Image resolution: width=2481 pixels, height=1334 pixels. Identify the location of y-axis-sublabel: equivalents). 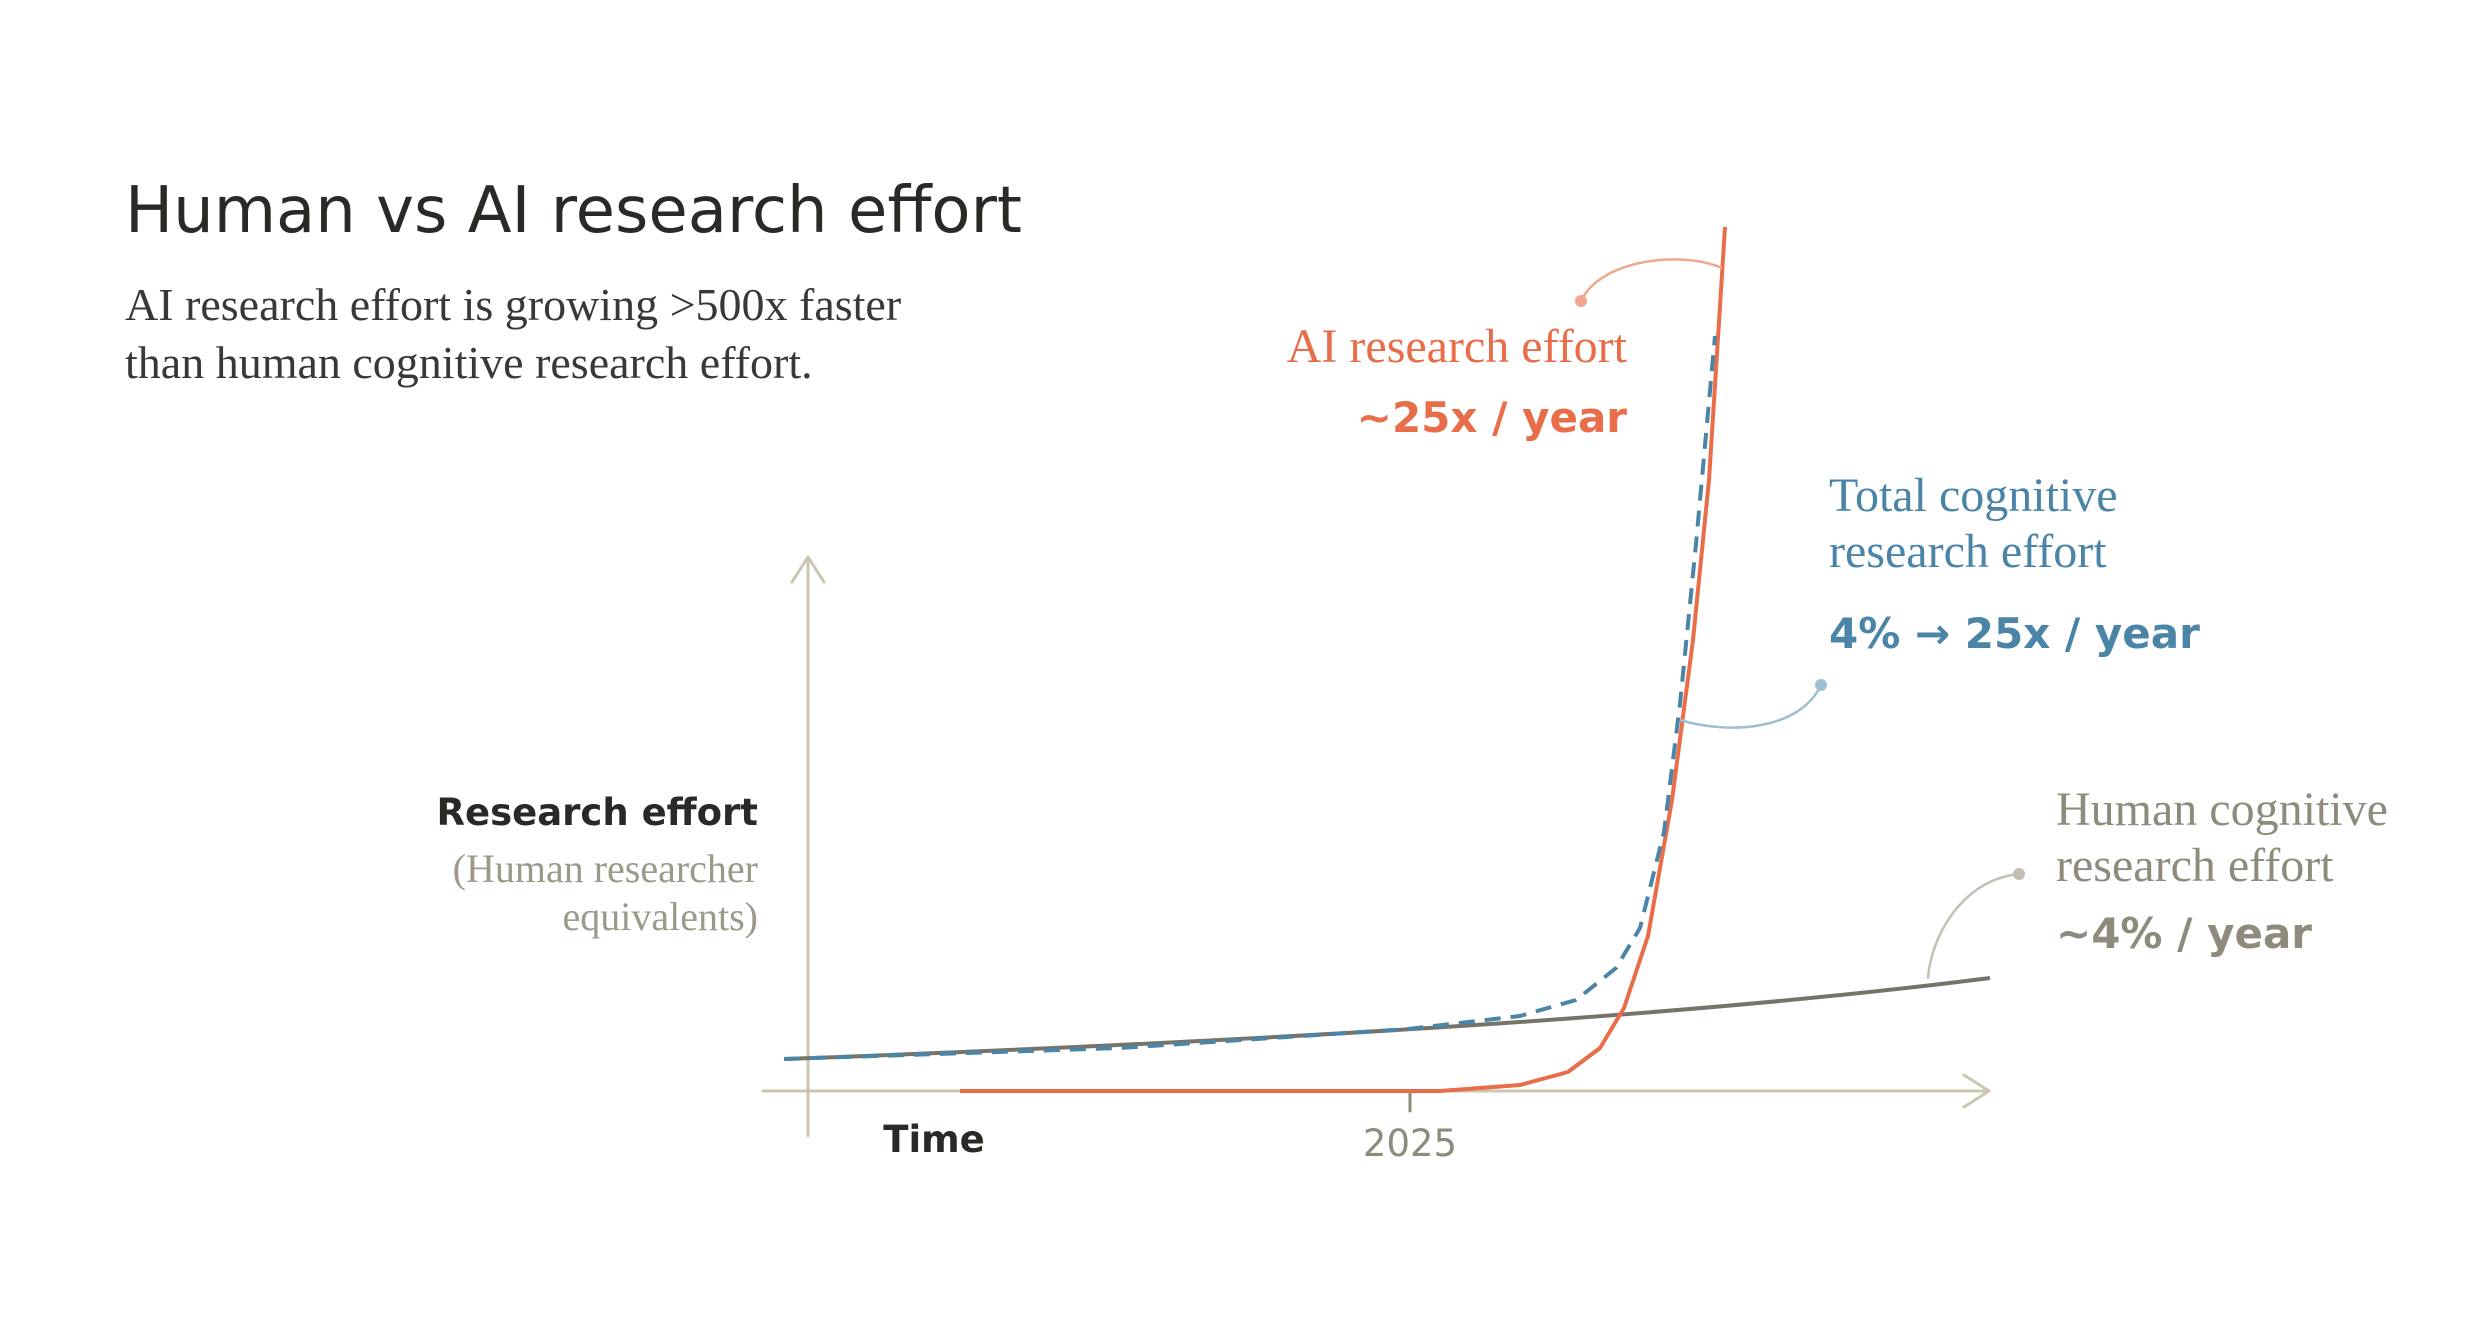
(661, 916).